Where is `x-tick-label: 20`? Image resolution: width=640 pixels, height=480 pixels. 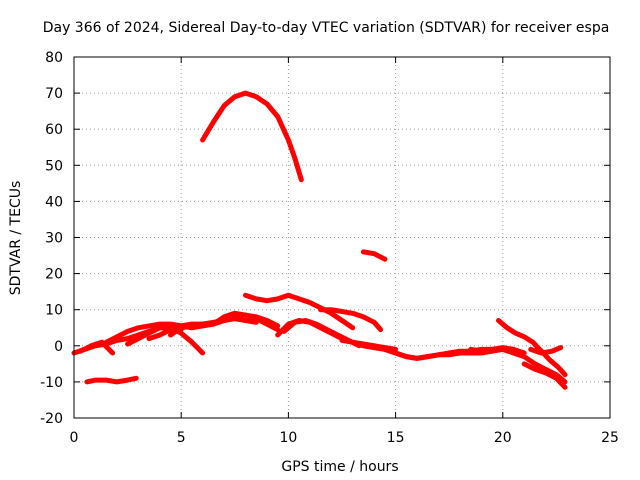
x-tick-label: 20 is located at coordinates (503, 438).